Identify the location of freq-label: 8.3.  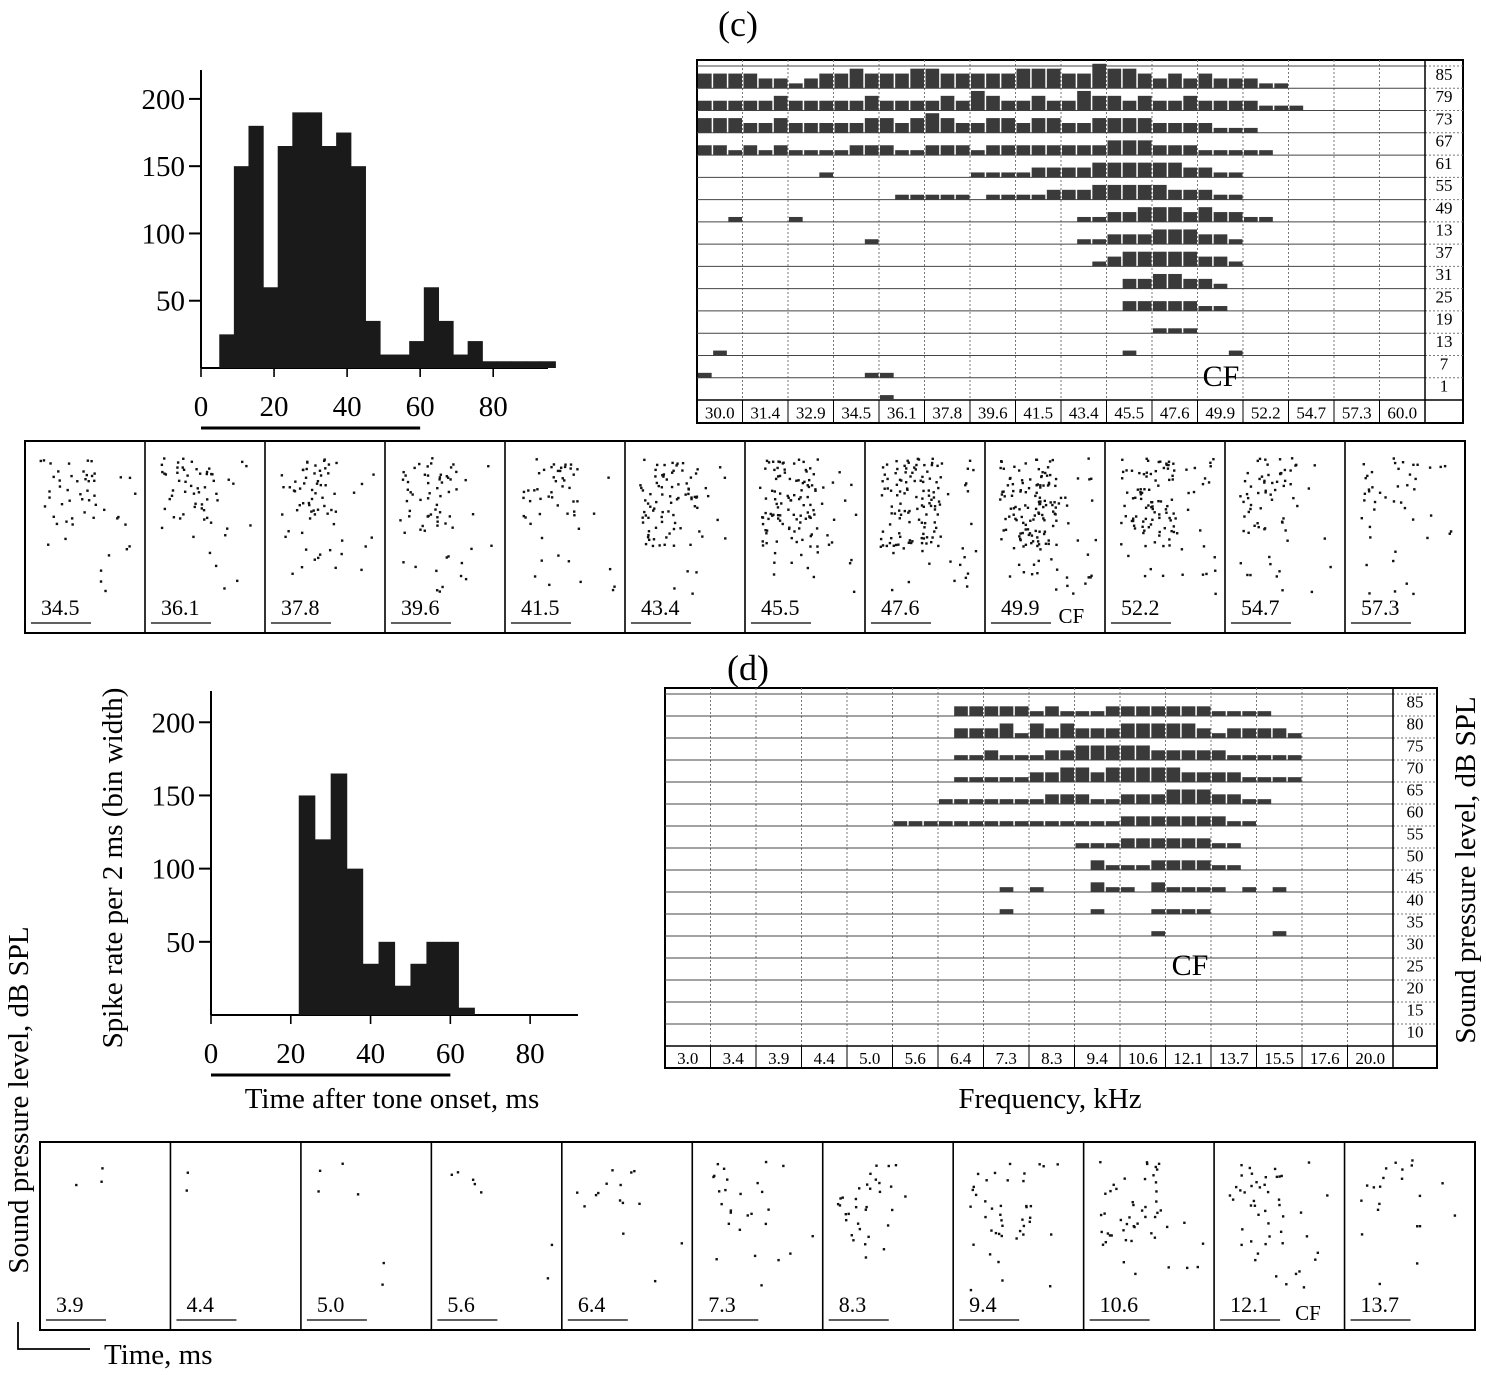
(1051, 1058).